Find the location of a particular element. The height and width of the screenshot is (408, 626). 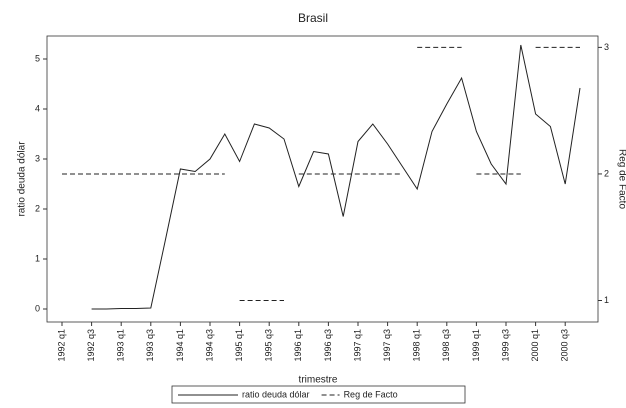

x-tick-label: 2000 q1 is located at coordinates (535, 345).